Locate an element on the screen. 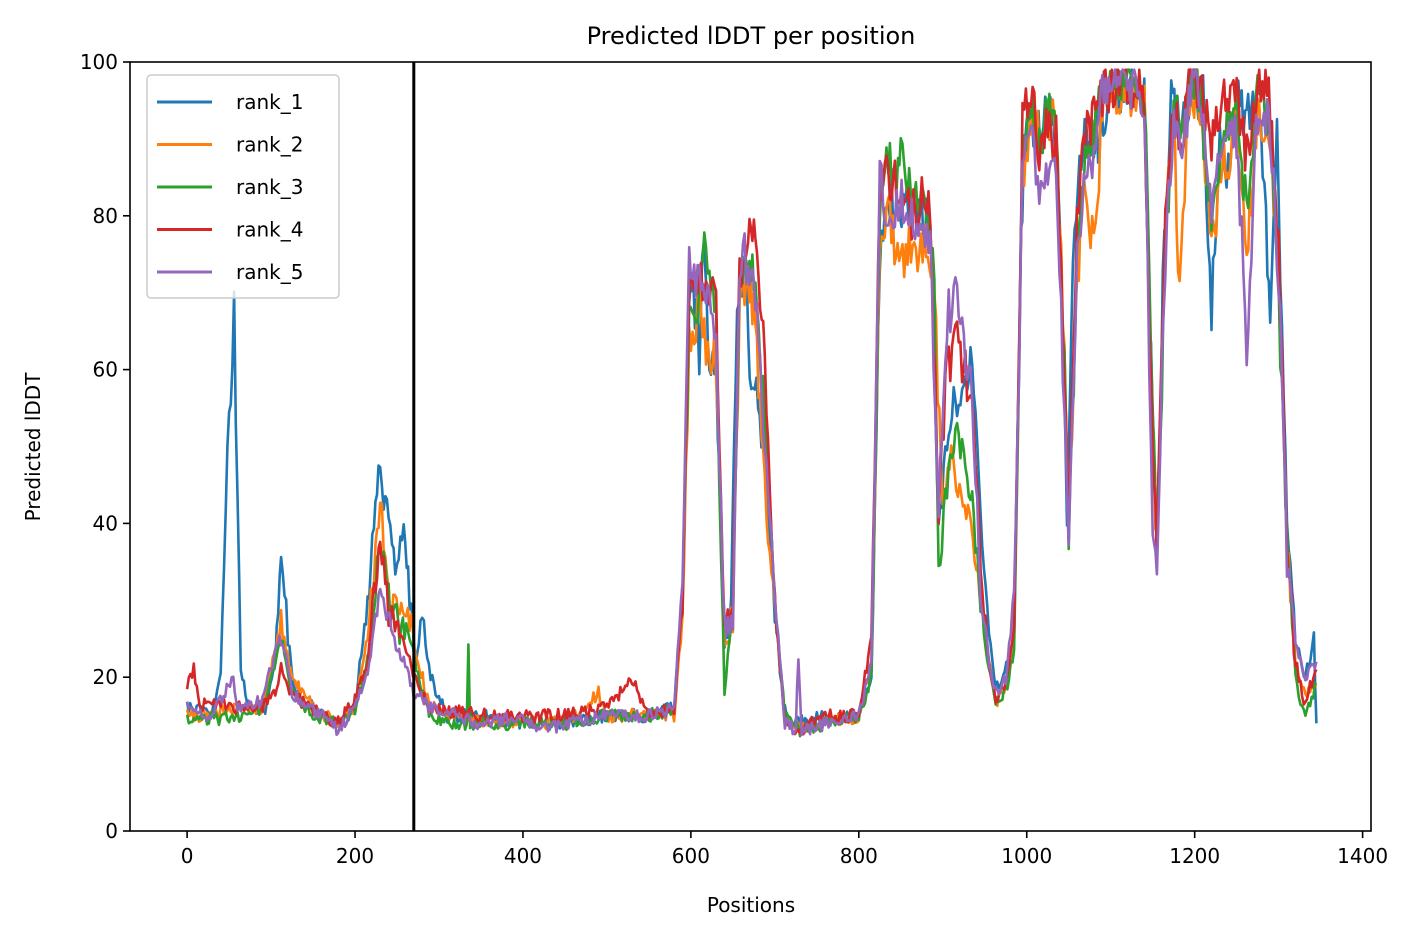 The height and width of the screenshot is (939, 1418). y-tick-label: 40 is located at coordinates (105, 523).